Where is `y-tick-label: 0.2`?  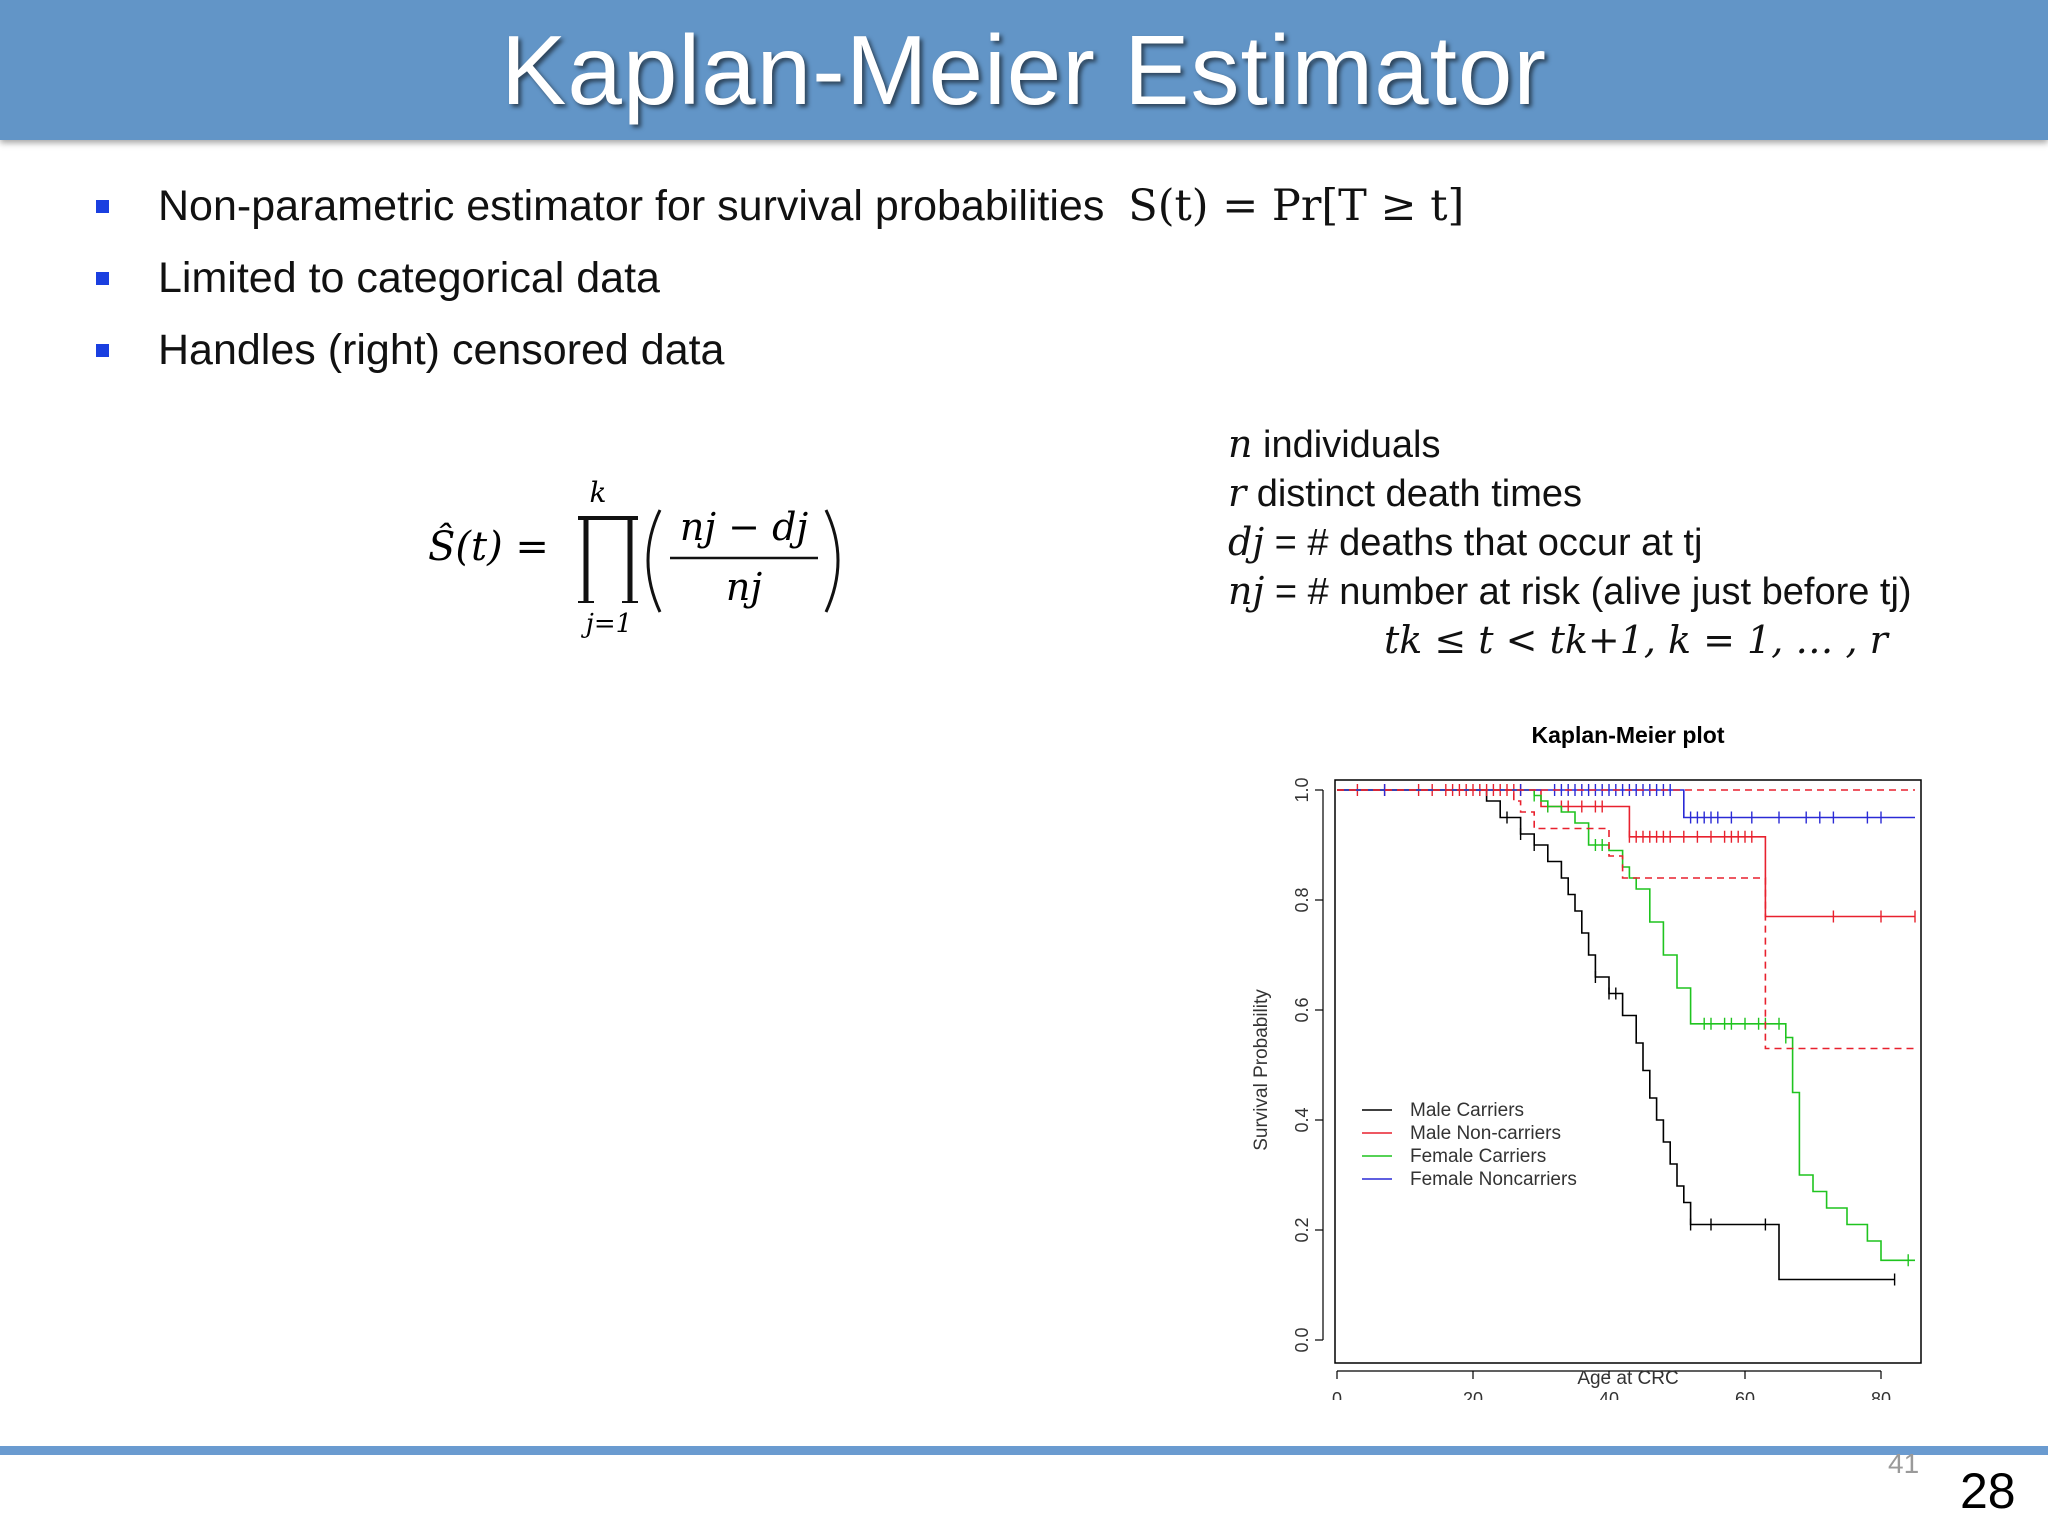 y-tick-label: 0.2 is located at coordinates (1302, 1229).